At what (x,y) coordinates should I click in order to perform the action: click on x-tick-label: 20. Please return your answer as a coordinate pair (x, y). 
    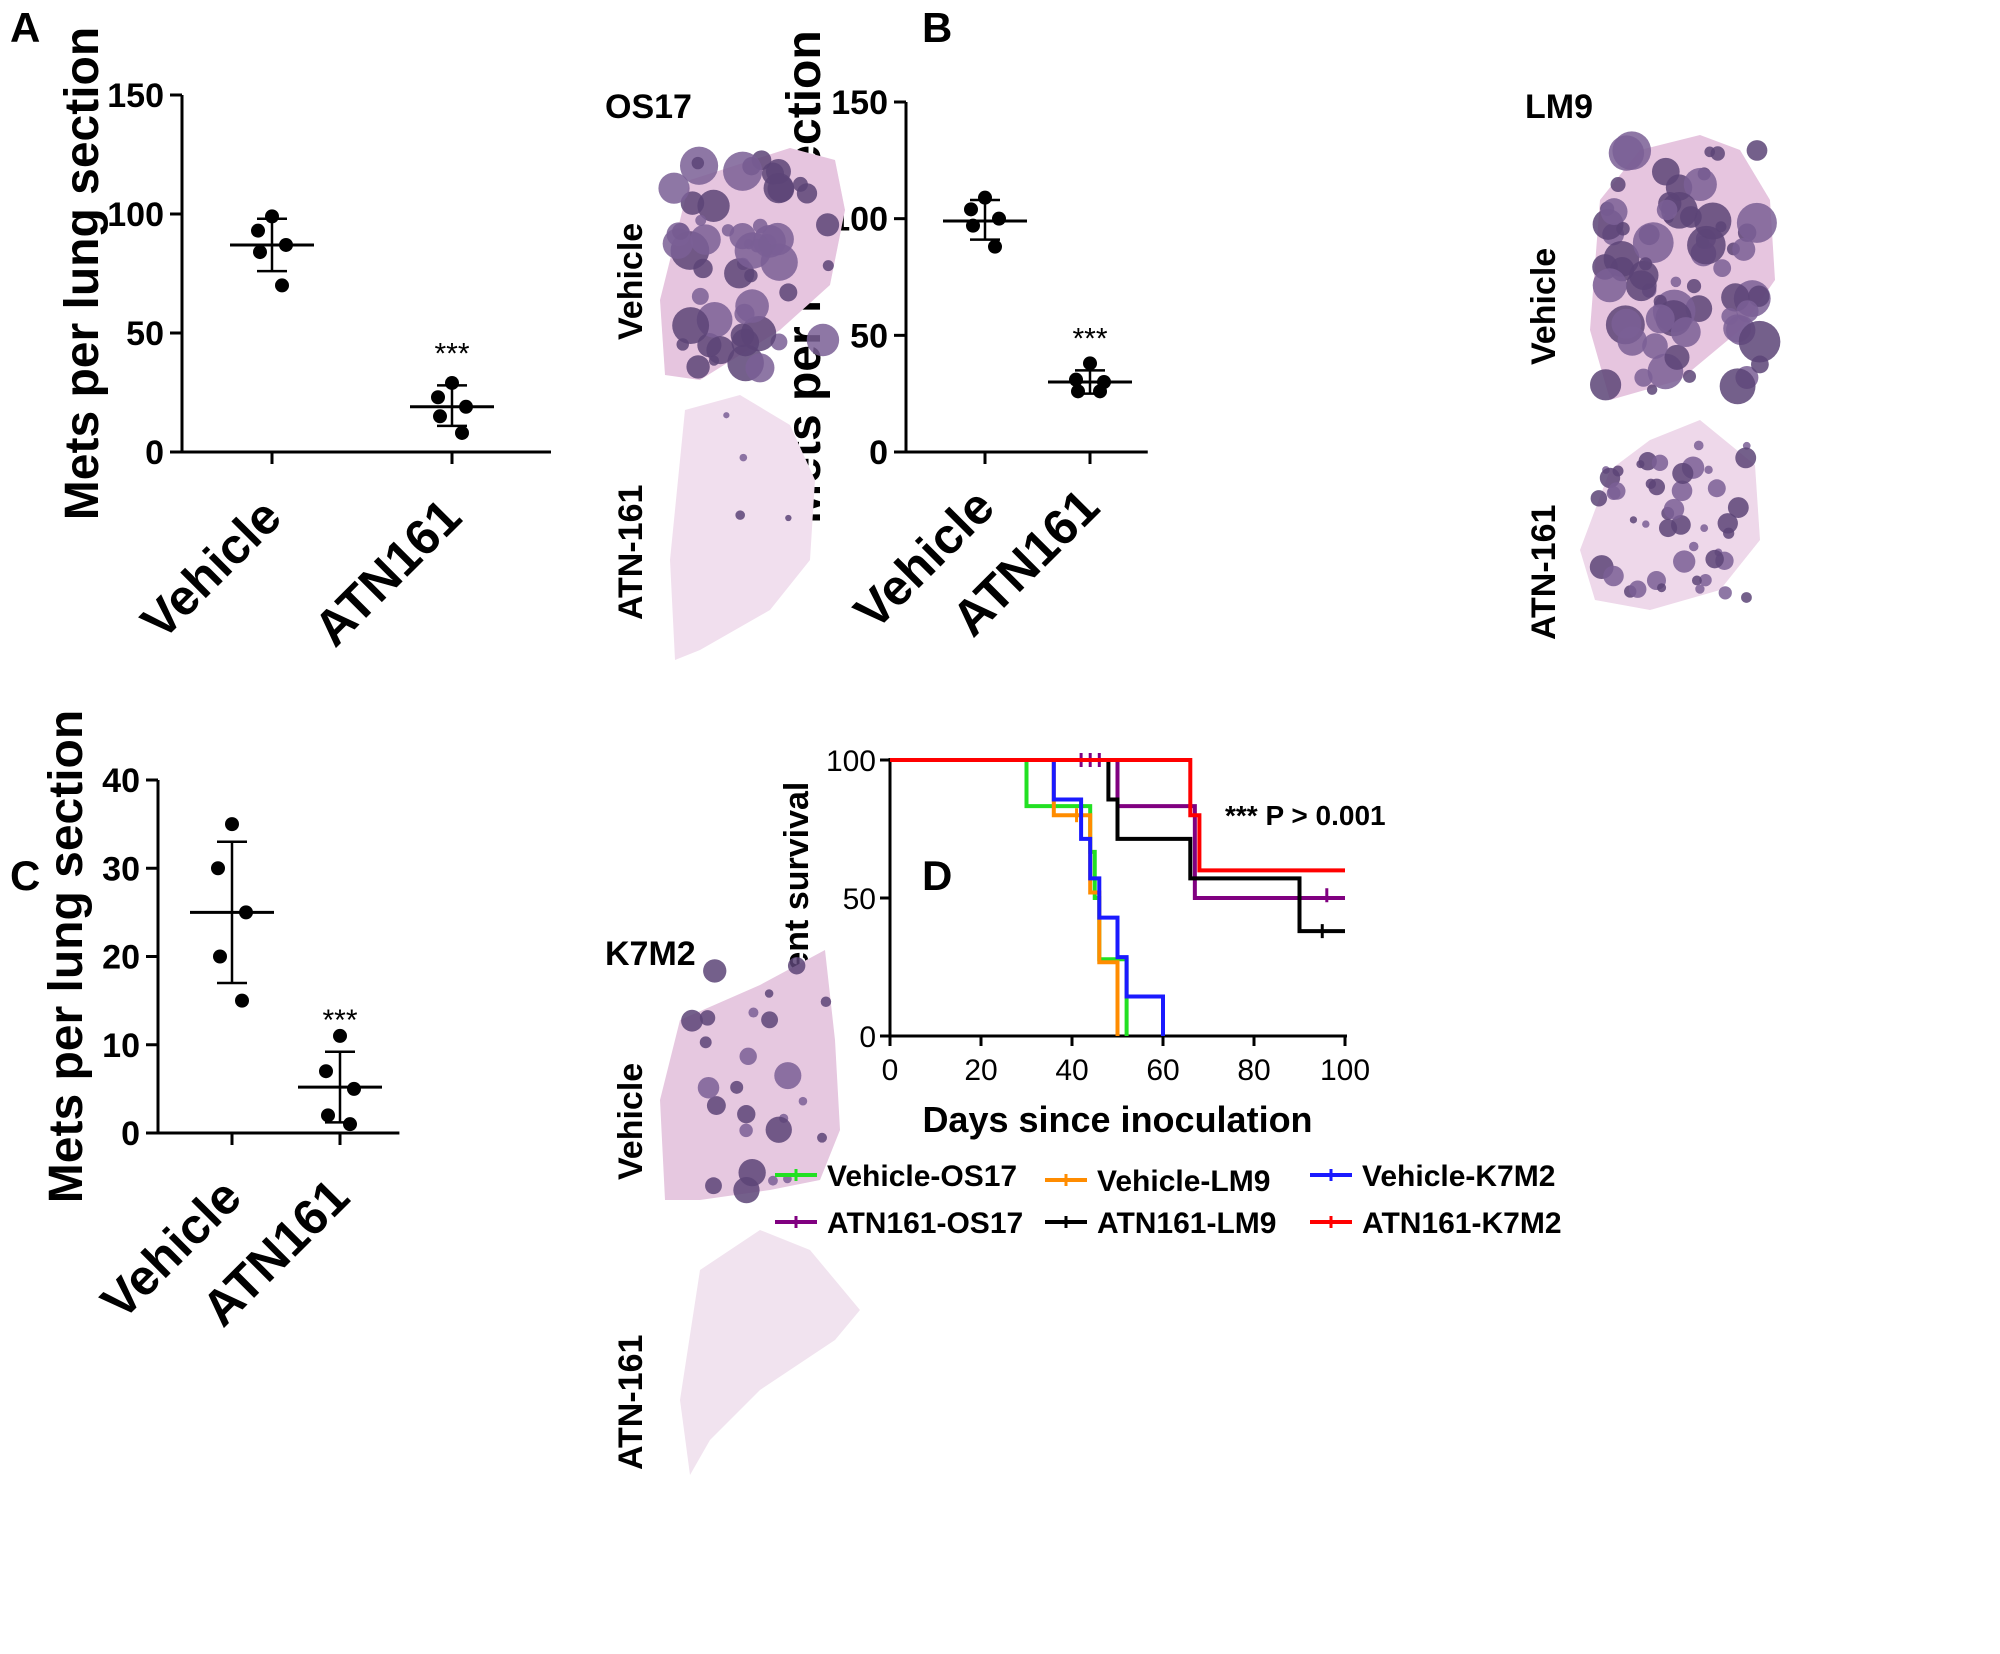
    Looking at the image, I should click on (980, 1070).